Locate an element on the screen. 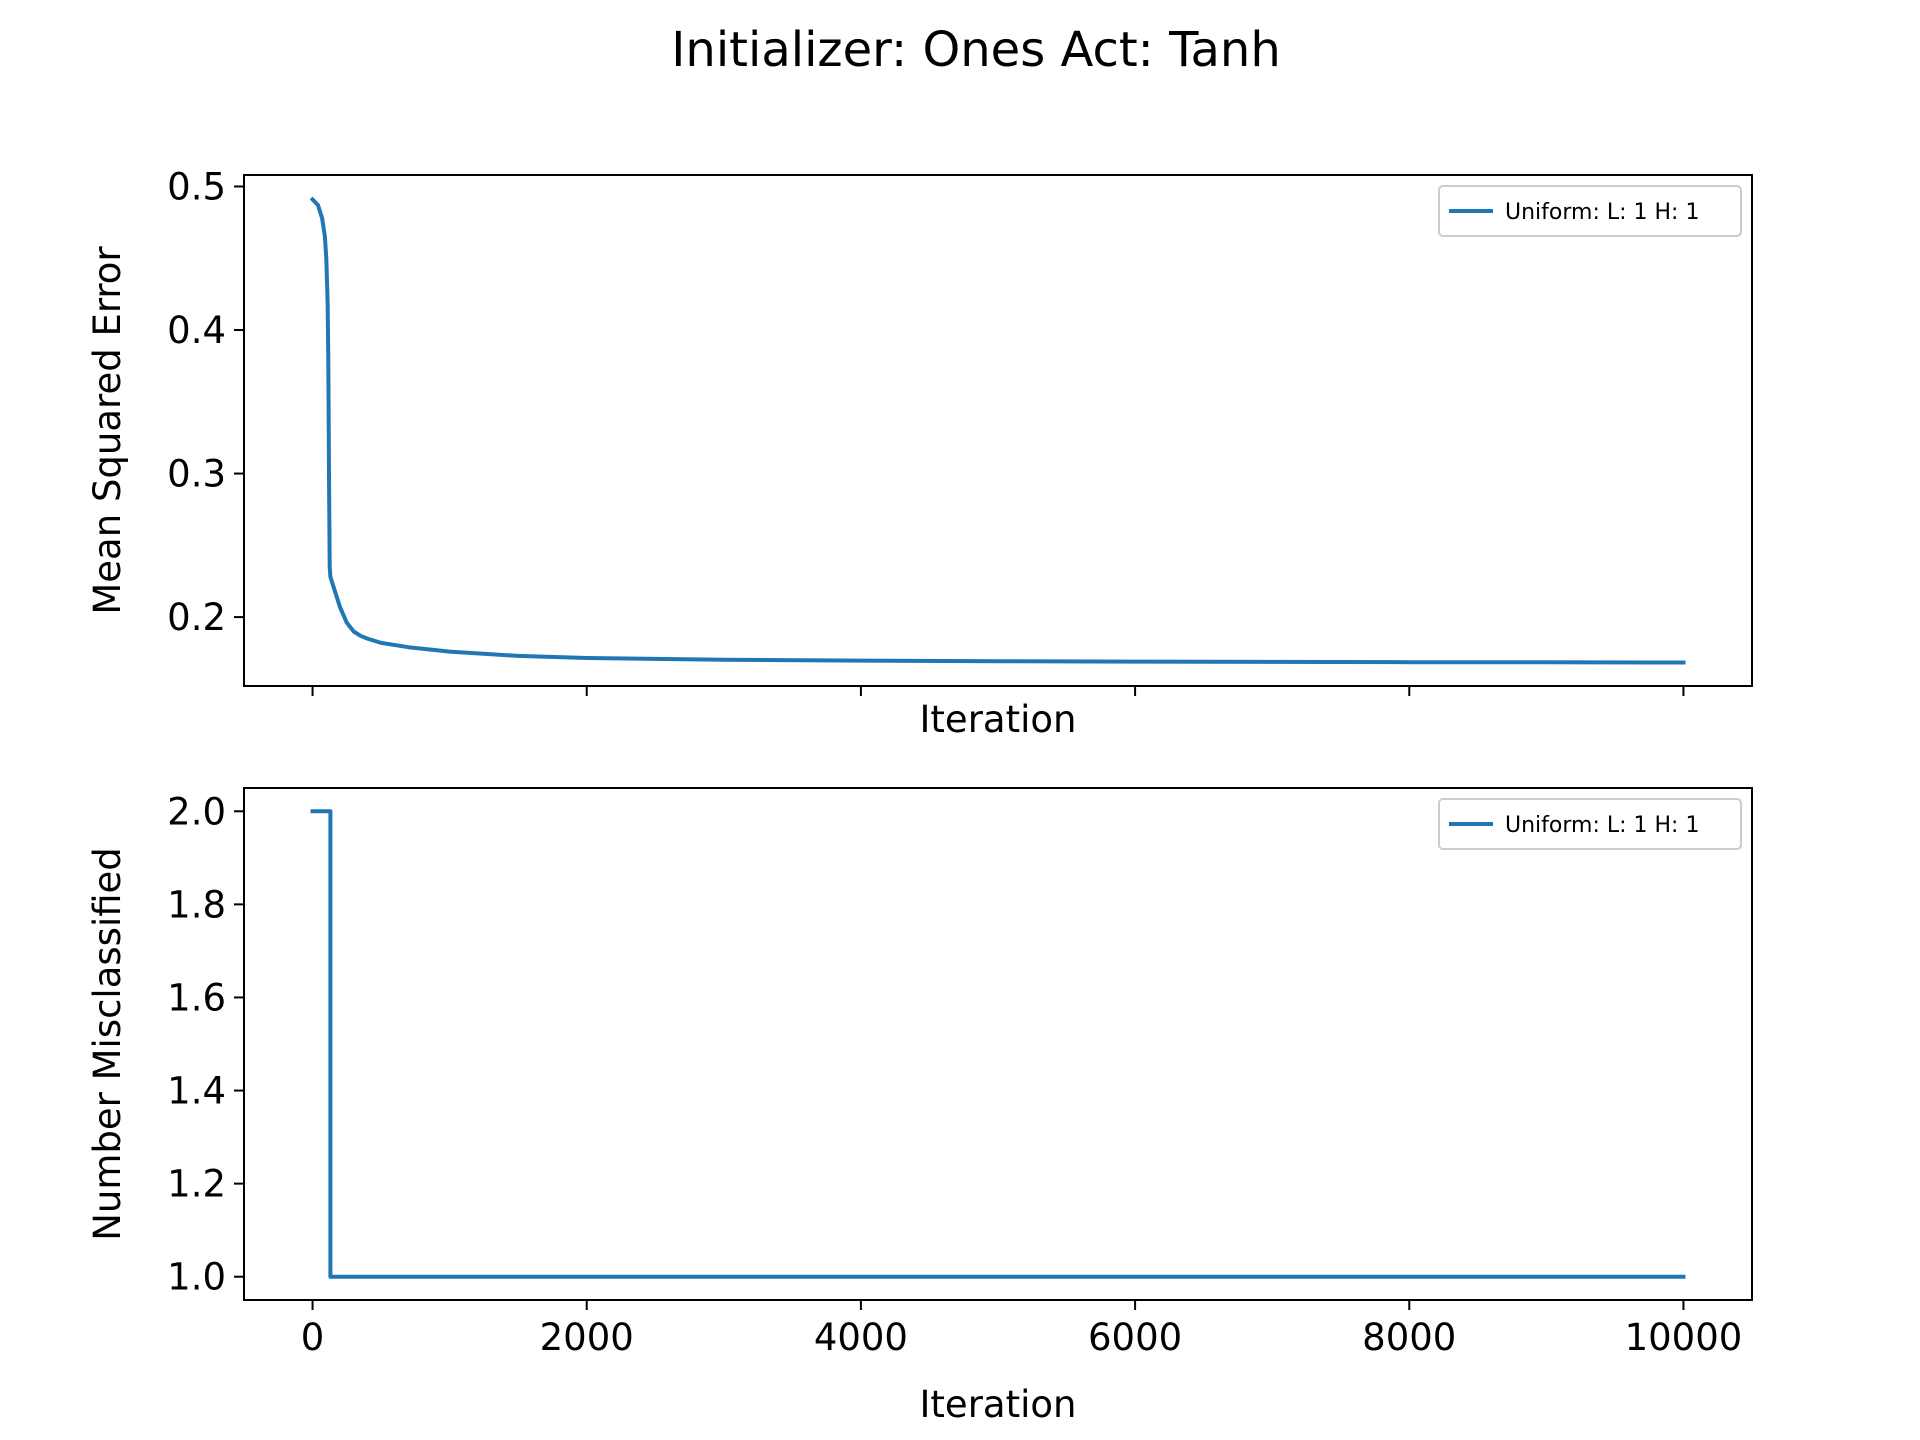 This screenshot has width=1920, height=1440. legend-mse: Uniform: L: 1 H: 1 is located at coordinates (1590, 211).